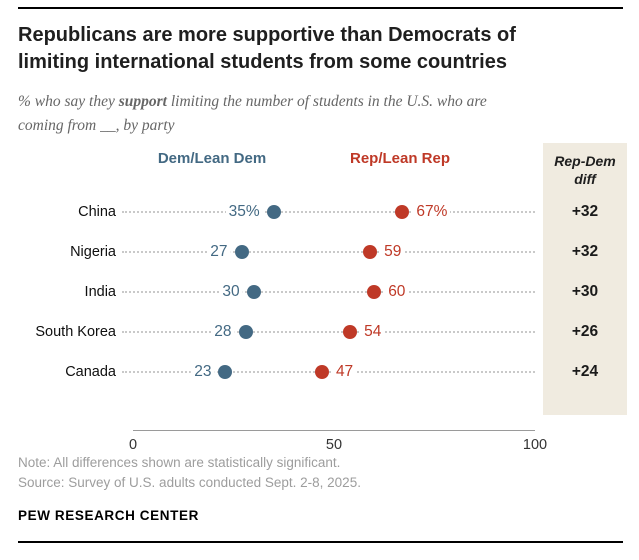  What do you see at coordinates (585, 179) in the screenshot?
I see `diff-header-line2: diff` at bounding box center [585, 179].